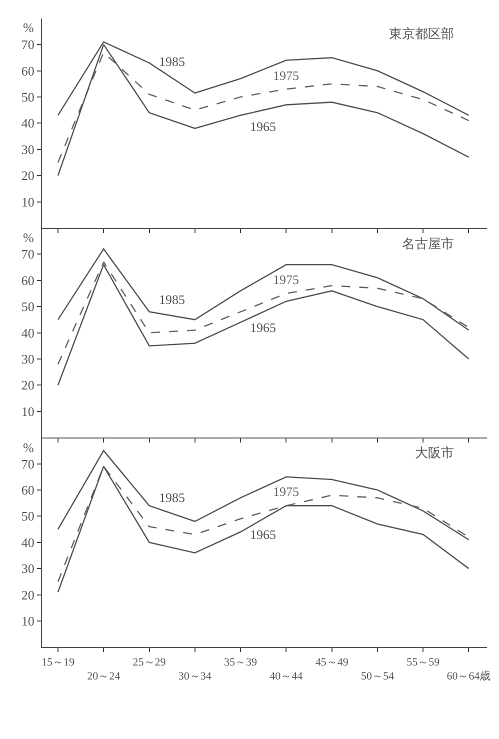 The height and width of the screenshot is (739, 499). Describe the element at coordinates (287, 676) in the screenshot. I see `x-tick-label: 40～44` at that location.